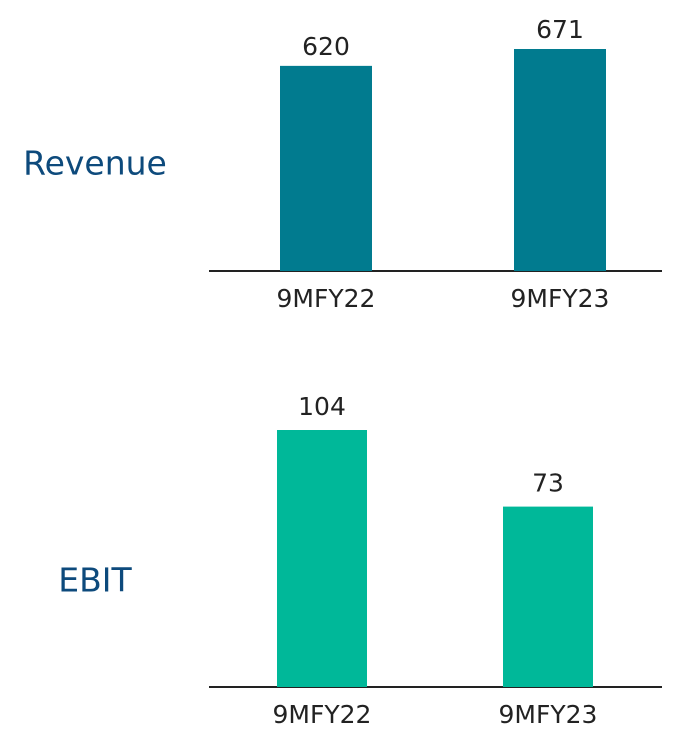  I want to click on value-label: 73, so click(548, 483).